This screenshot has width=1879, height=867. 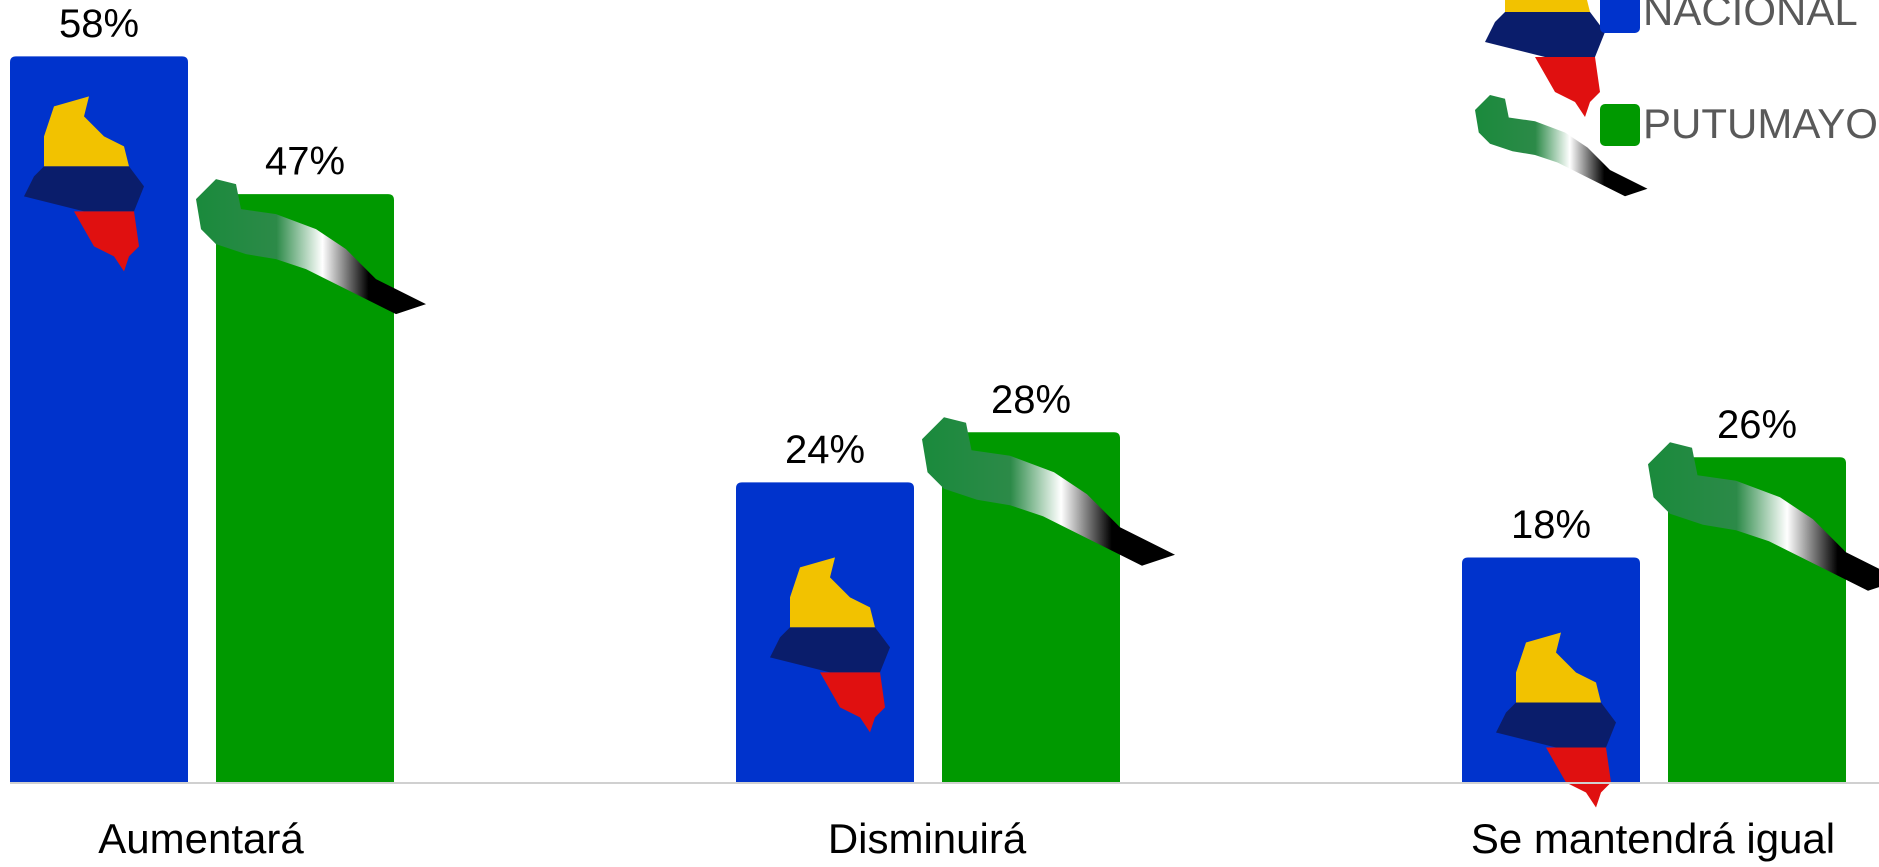 What do you see at coordinates (201, 838) in the screenshot?
I see `x-tick-label: Aumentará` at bounding box center [201, 838].